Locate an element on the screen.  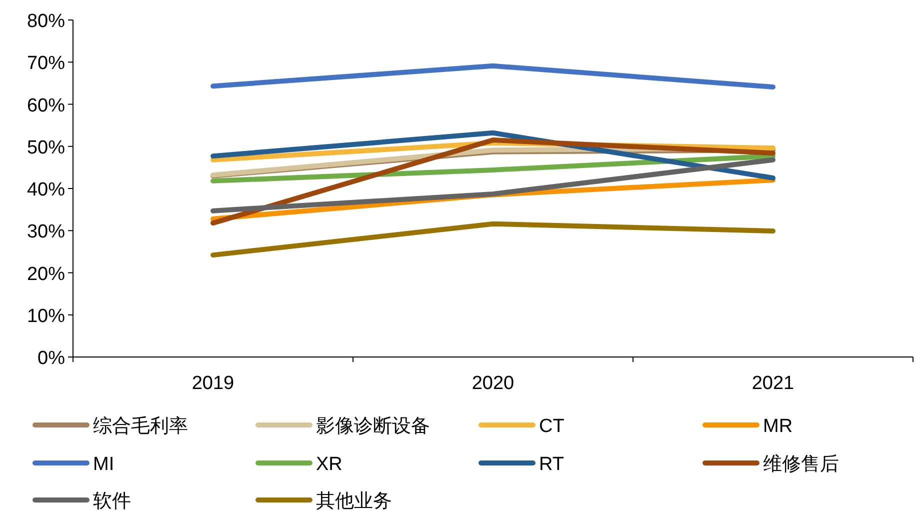
y-tick-label: 30% is located at coordinates (46, 232).